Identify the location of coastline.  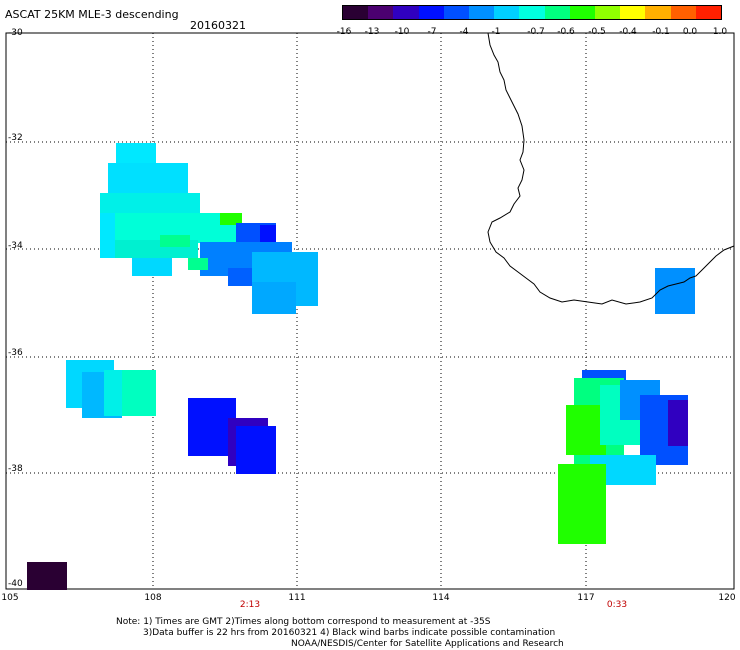
(611, 168).